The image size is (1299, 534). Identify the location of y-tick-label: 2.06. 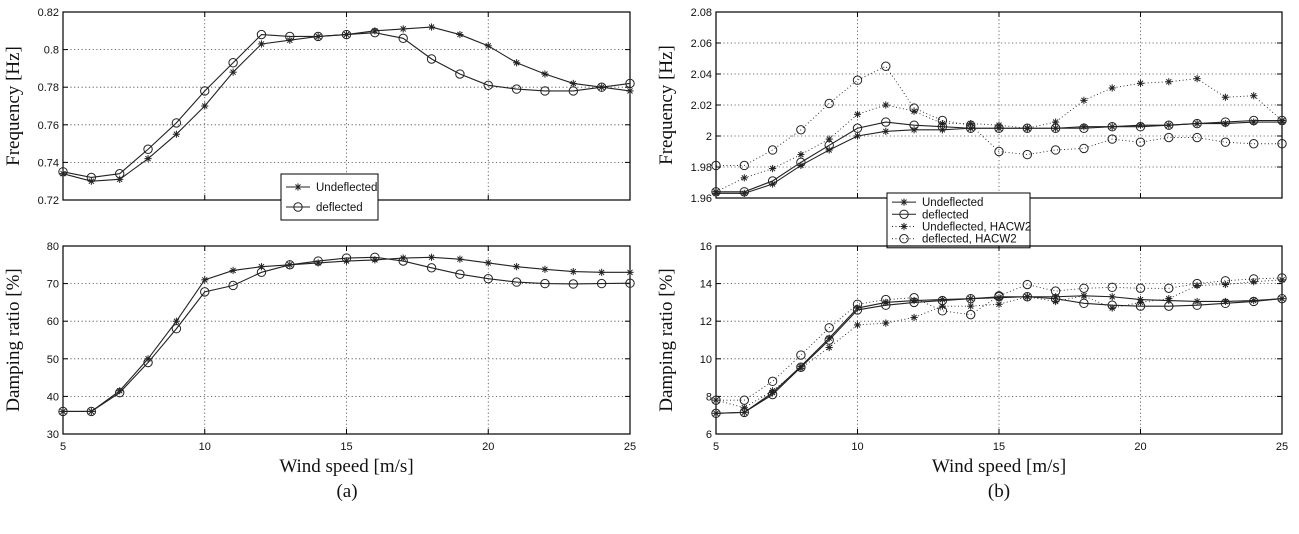
(701, 44).